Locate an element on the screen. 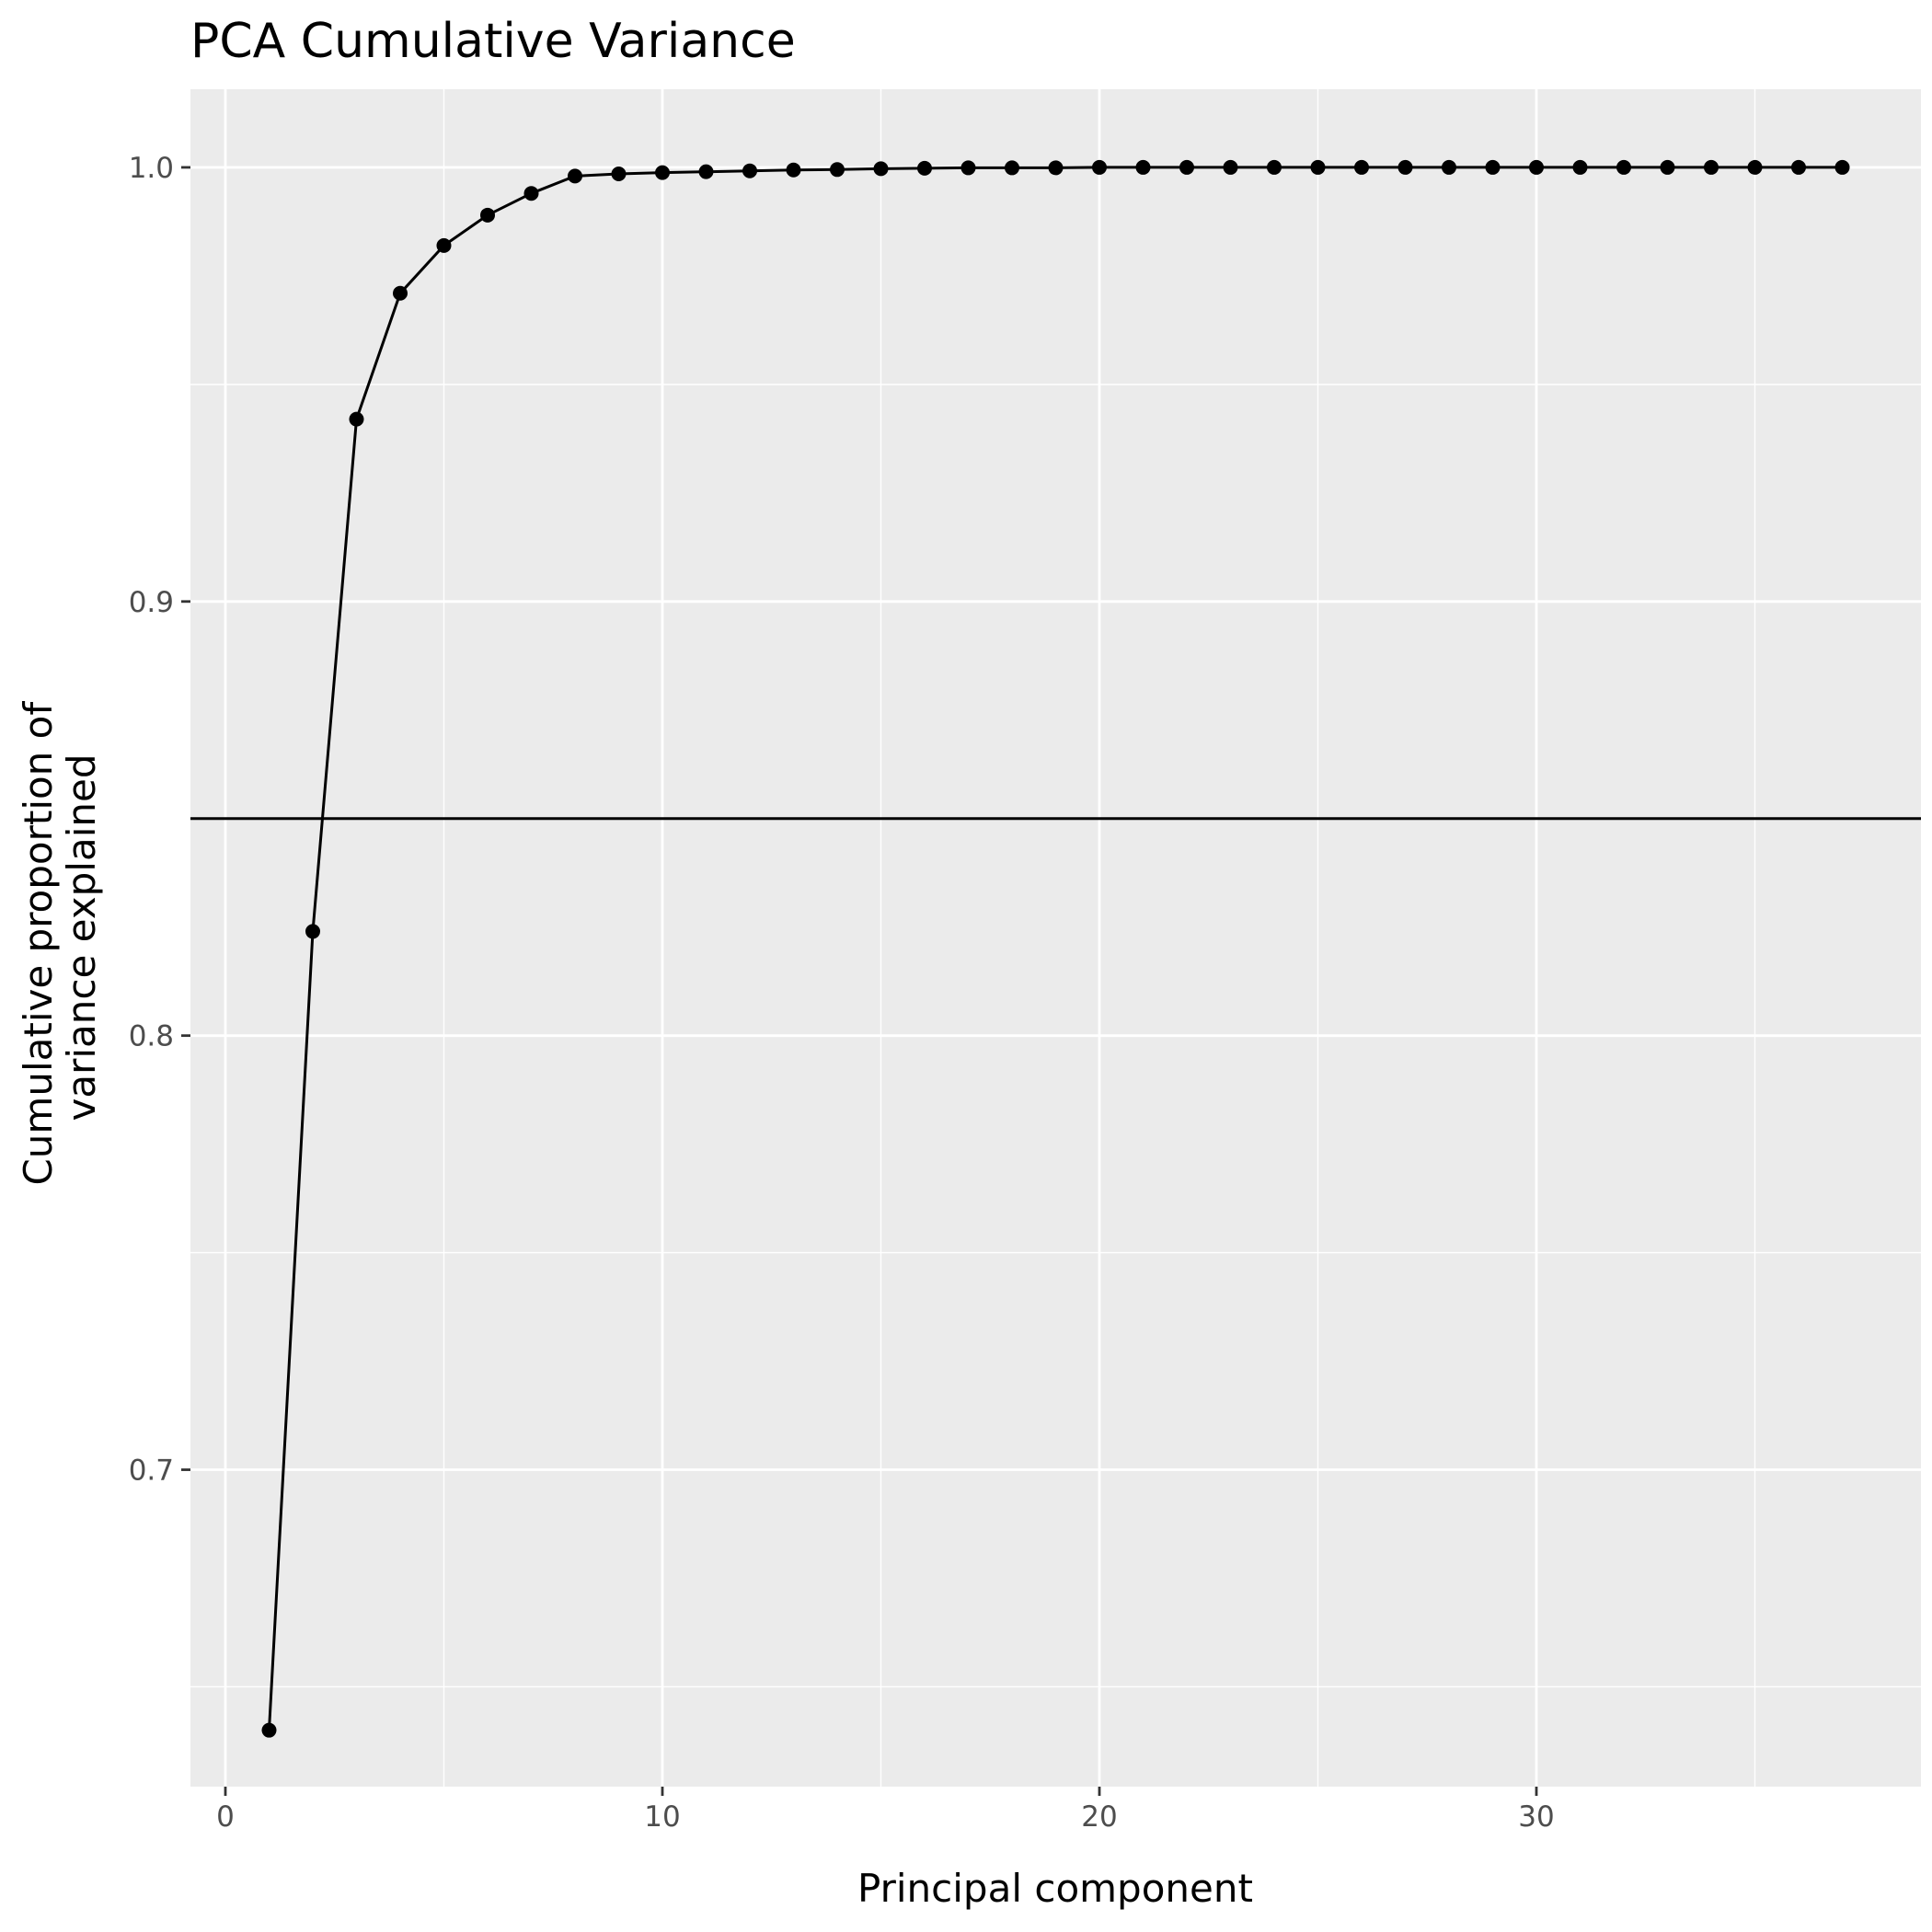 Image resolution: width=1932 pixels, height=1932 pixels. y-axis-title-line-1: Cumulative proportion of is located at coordinates (38, 943).